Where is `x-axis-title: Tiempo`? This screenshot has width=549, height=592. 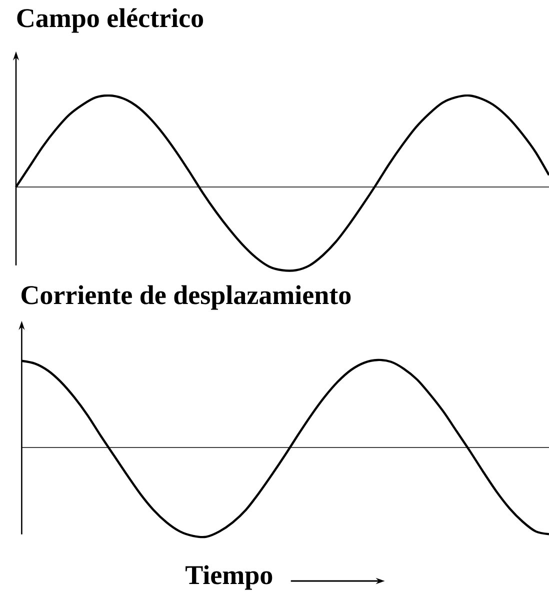
x-axis-title: Tiempo is located at coordinates (229, 577).